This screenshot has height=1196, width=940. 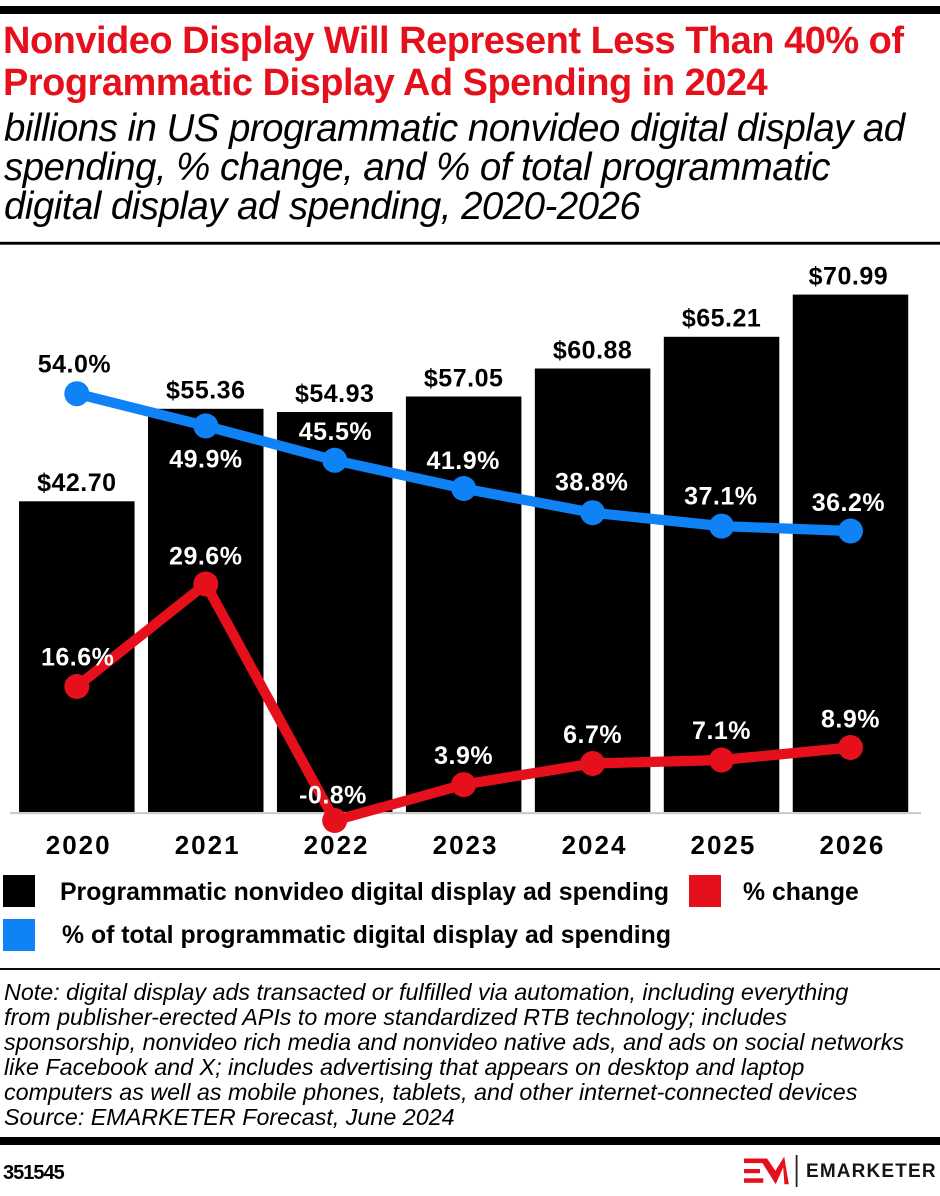 What do you see at coordinates (79, 845) in the screenshot?
I see `svg-text: 2020` at bounding box center [79, 845].